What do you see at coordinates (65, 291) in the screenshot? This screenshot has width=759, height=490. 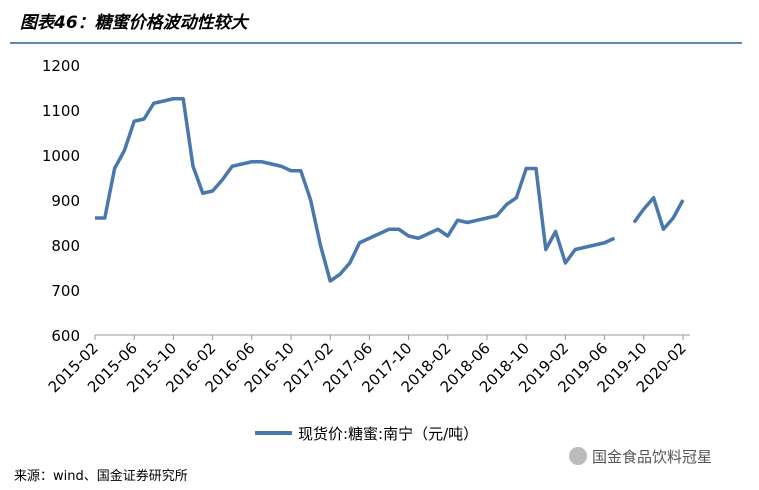 I see `y-tick-label: 700` at bounding box center [65, 291].